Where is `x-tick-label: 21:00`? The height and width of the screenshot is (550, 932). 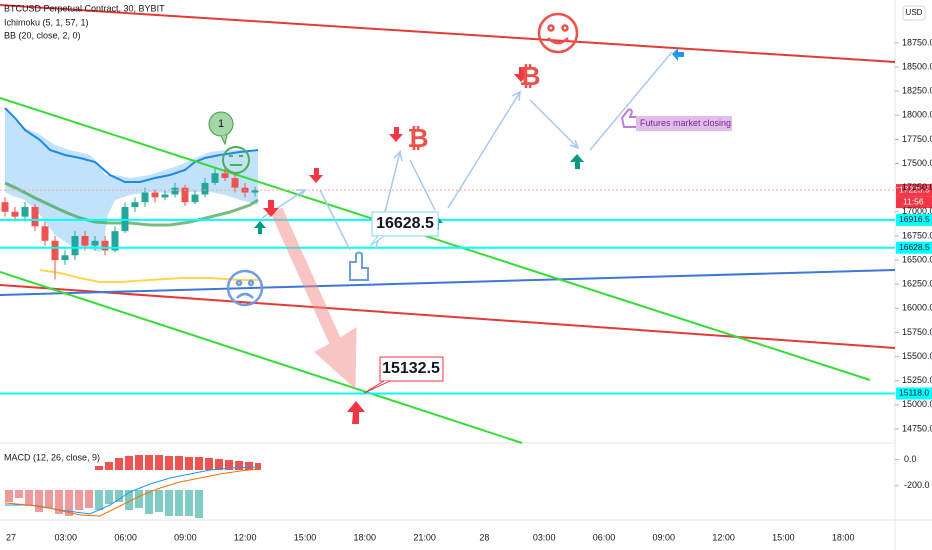 x-tick-label: 21:00 is located at coordinates (424, 537).